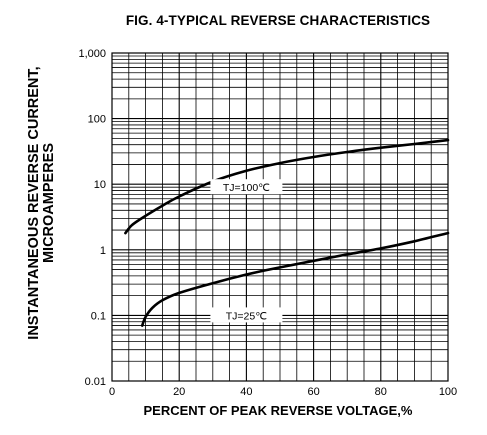  I want to click on series-line-tj25, so click(295, 279).